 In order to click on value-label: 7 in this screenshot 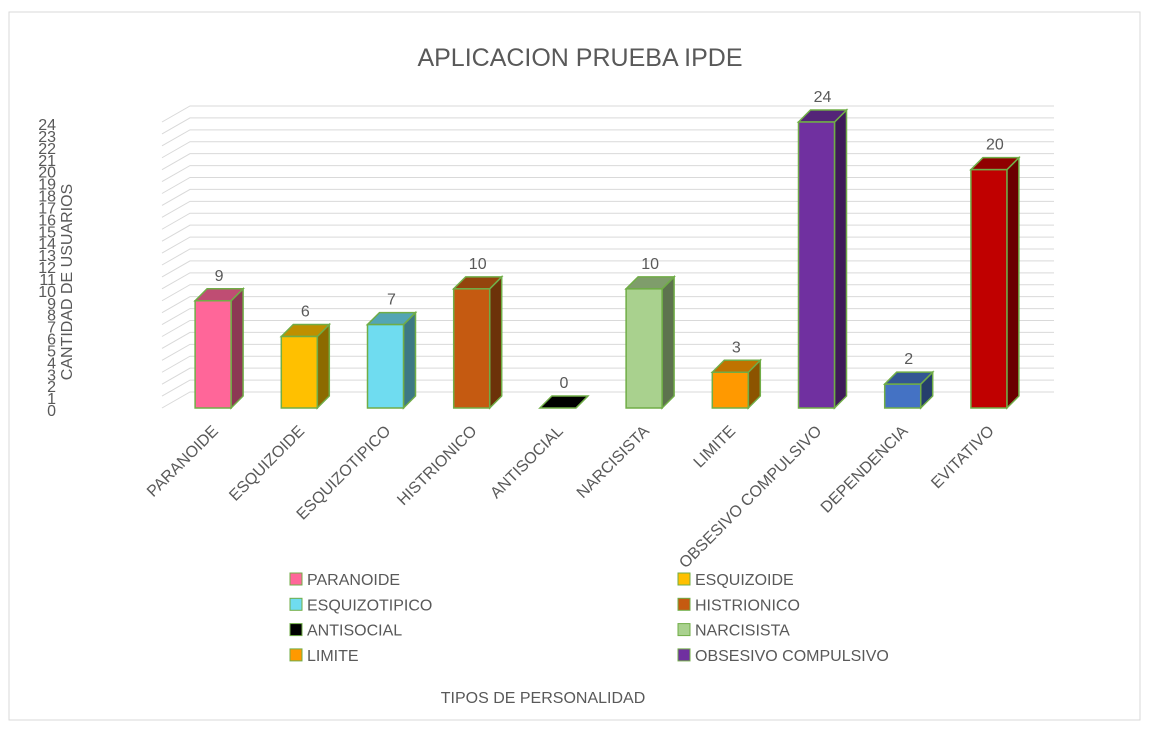, I will do `click(391, 300)`.